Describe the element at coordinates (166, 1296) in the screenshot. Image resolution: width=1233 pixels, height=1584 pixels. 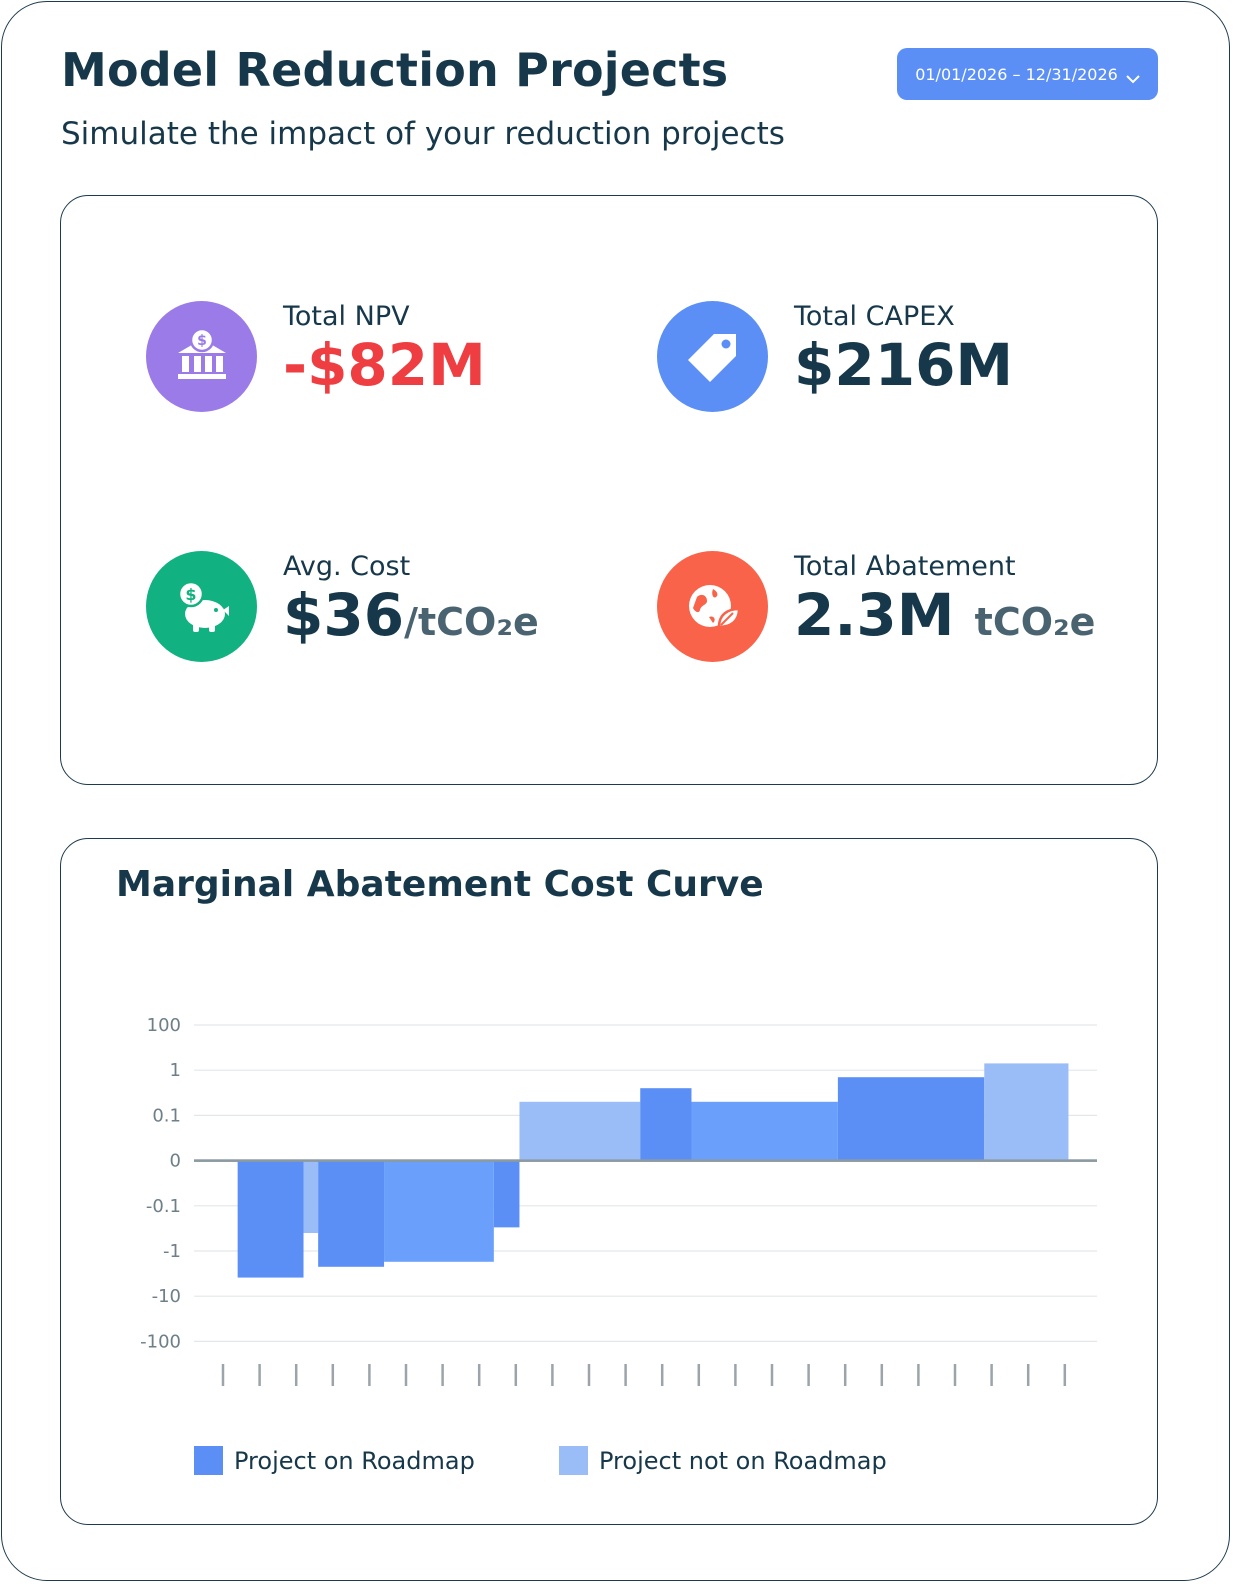
I see `y-tick-label: -10` at that location.